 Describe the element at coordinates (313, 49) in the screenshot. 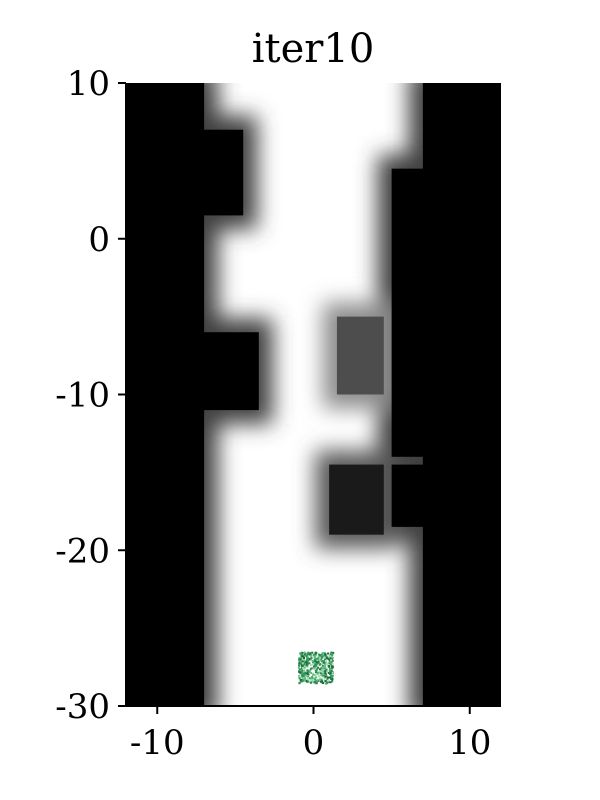

I see `chart-title: iter10` at that location.